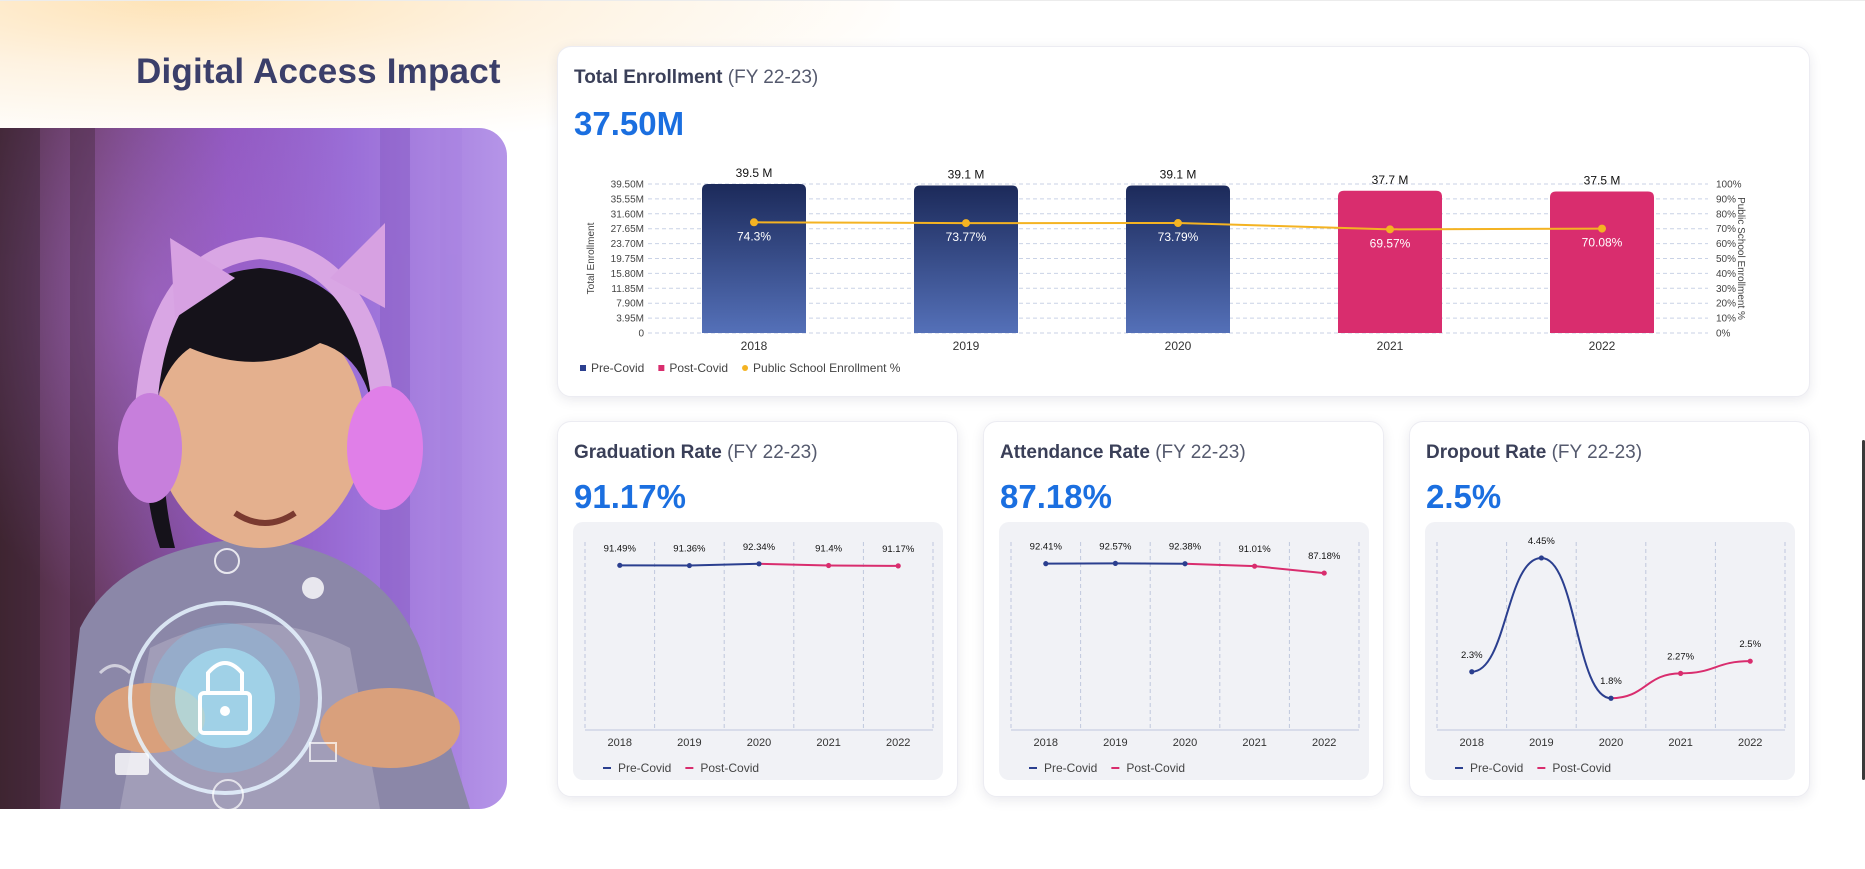 Image resolution: width=1865 pixels, height=869 pixels. What do you see at coordinates (1602, 243) in the screenshot?
I see `line-value-label: 70.08%` at bounding box center [1602, 243].